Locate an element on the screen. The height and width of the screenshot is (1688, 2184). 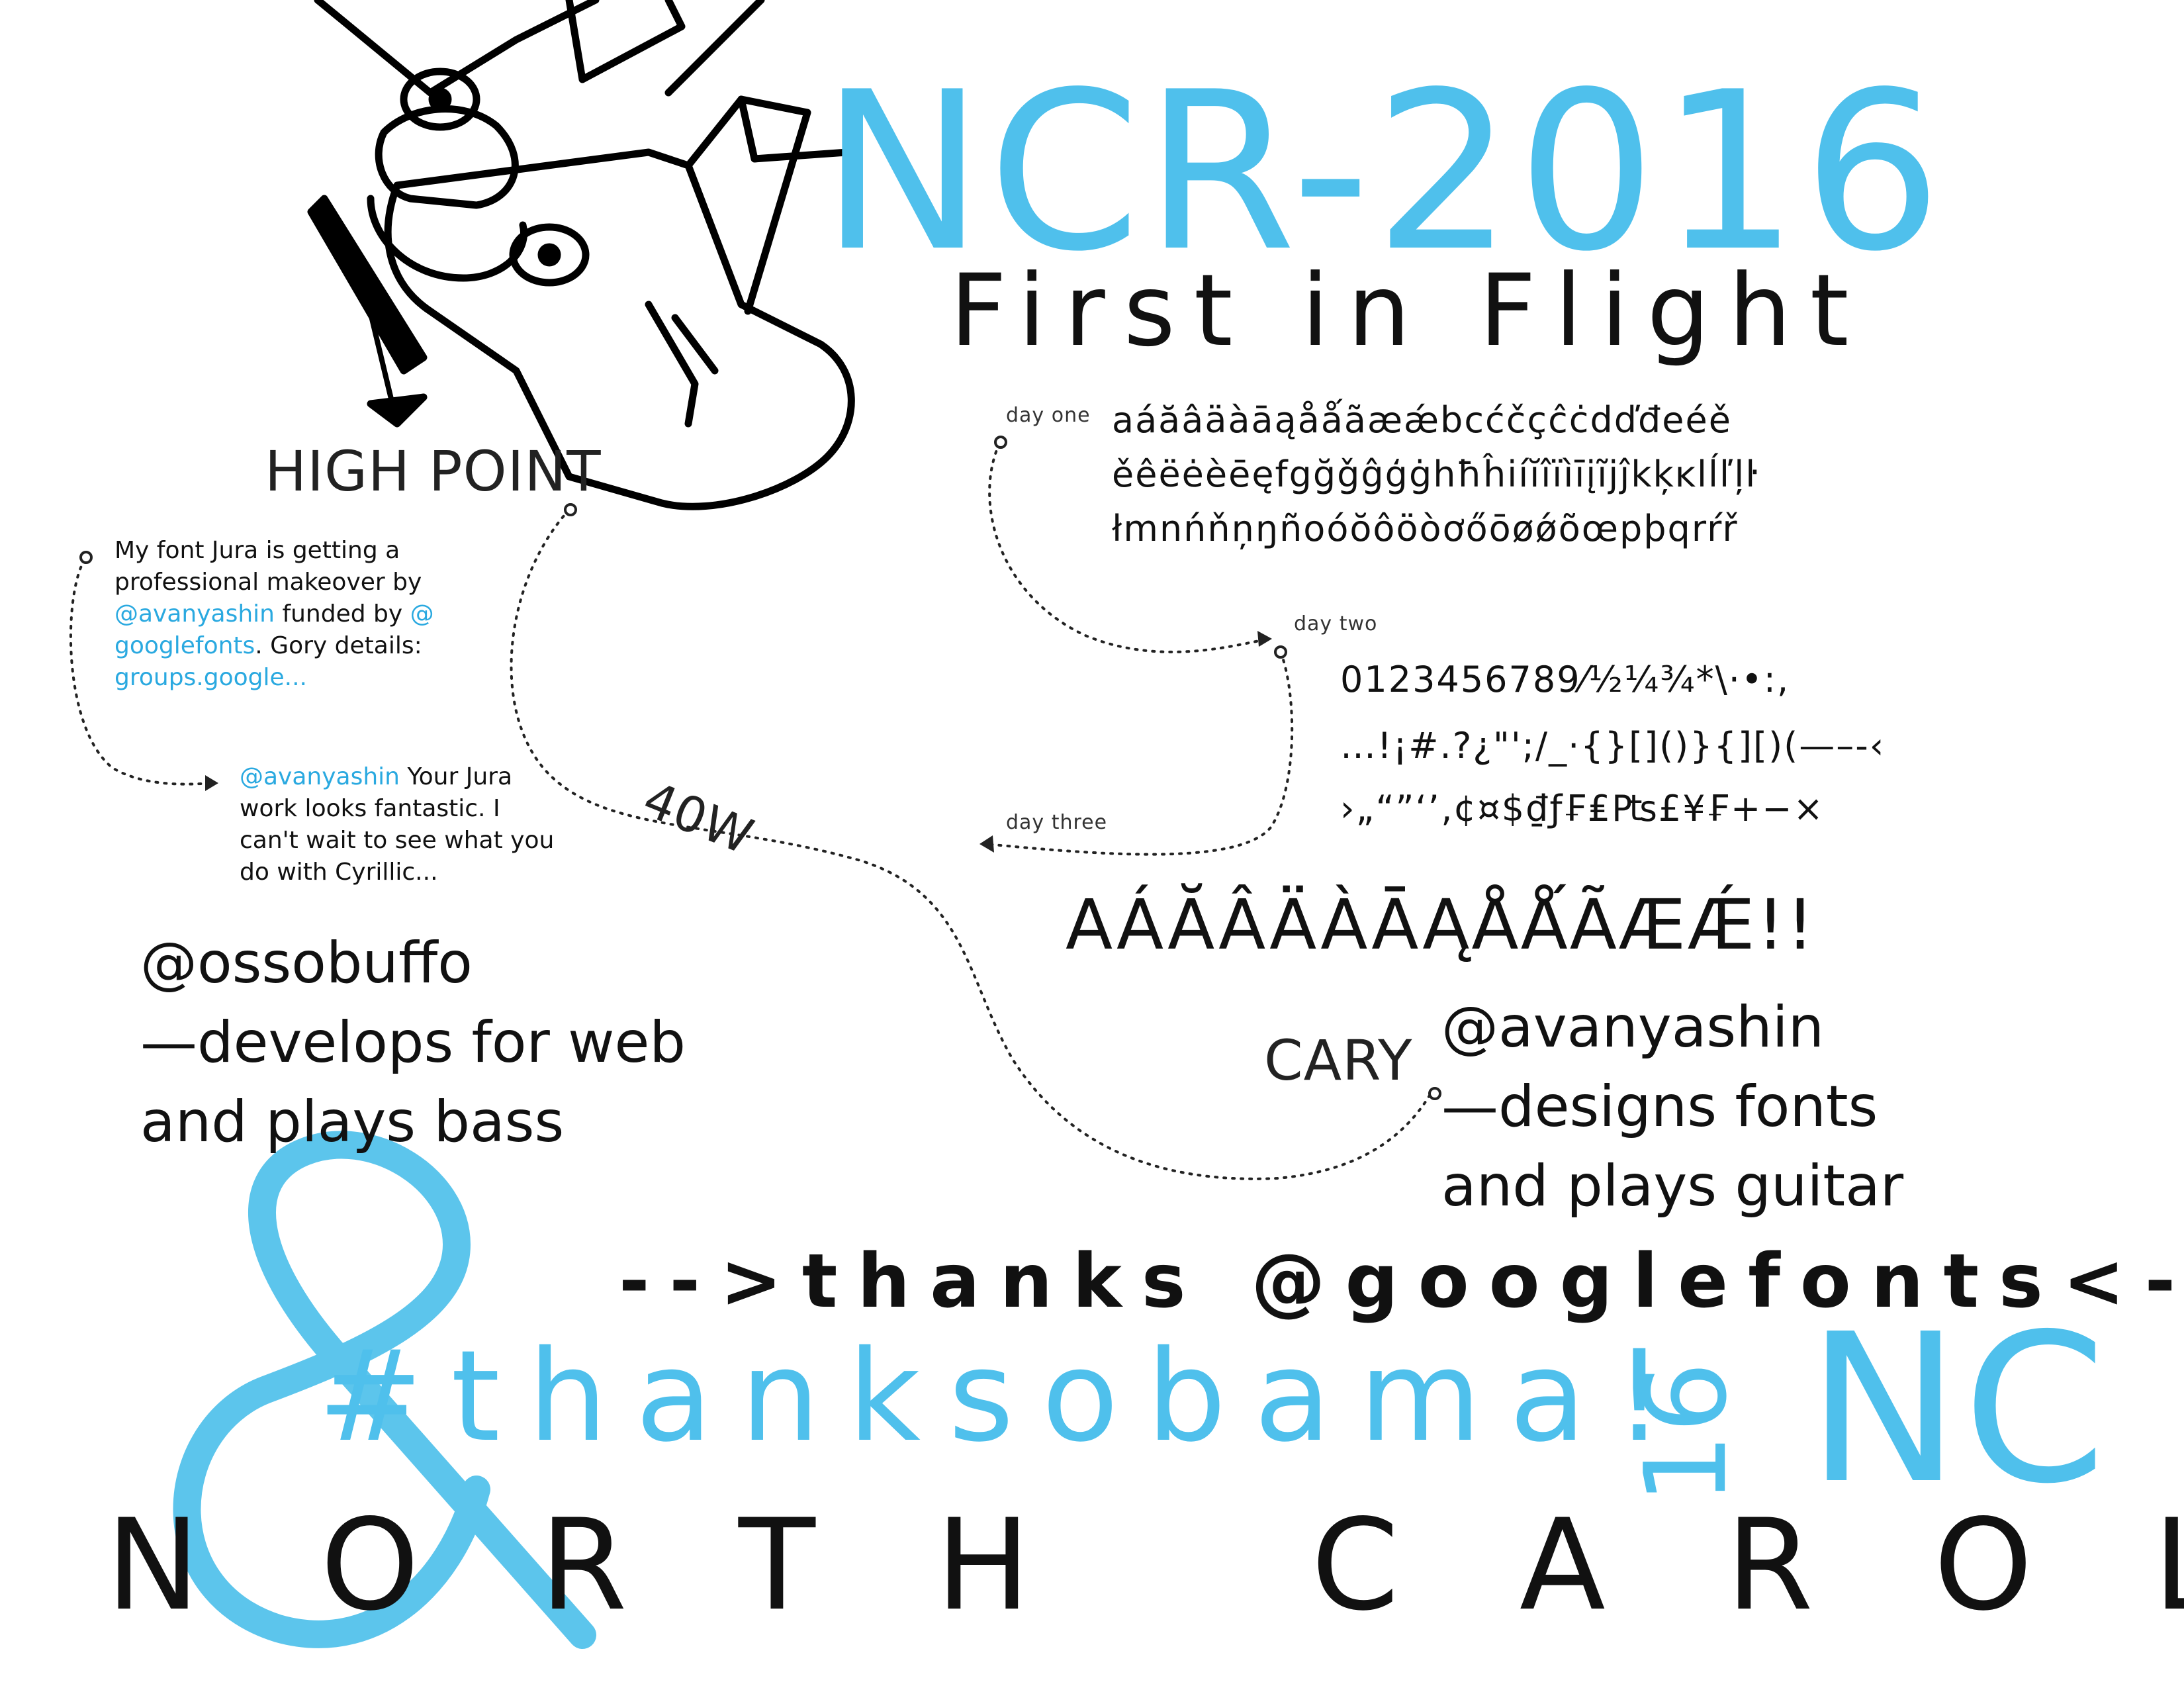
fuselage is located at coordinates (619, 329).